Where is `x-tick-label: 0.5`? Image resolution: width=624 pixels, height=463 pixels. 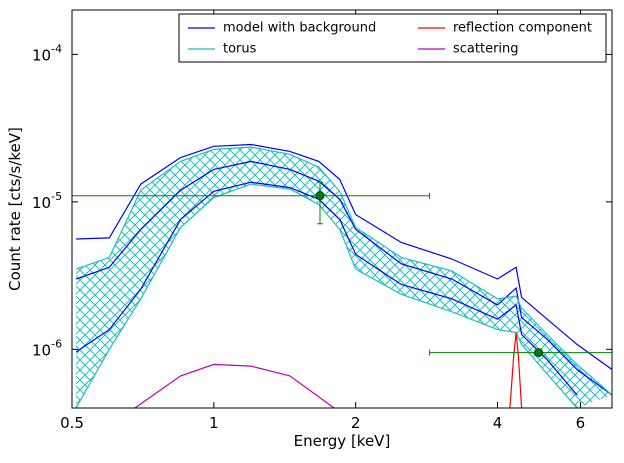
x-tick-label: 0.5 is located at coordinates (72, 423).